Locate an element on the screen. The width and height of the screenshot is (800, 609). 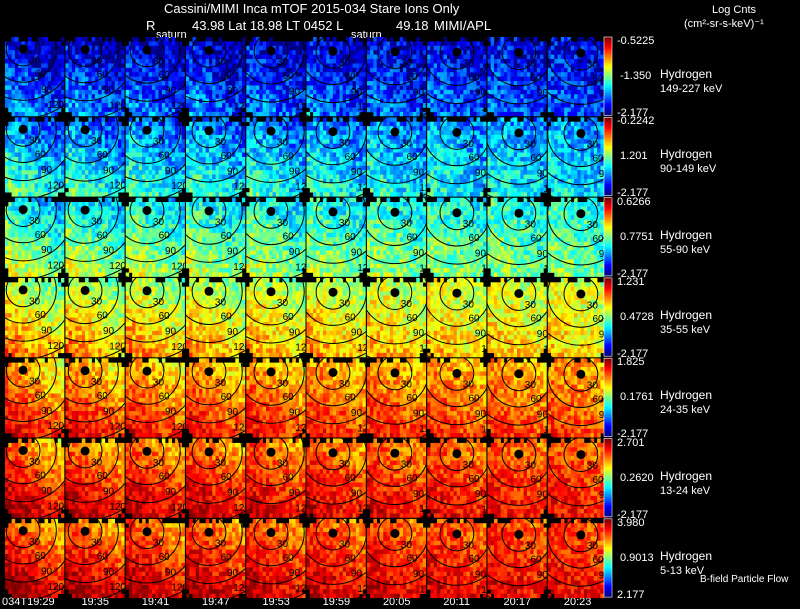
contour-label: 60 is located at coordinates (103, 155).